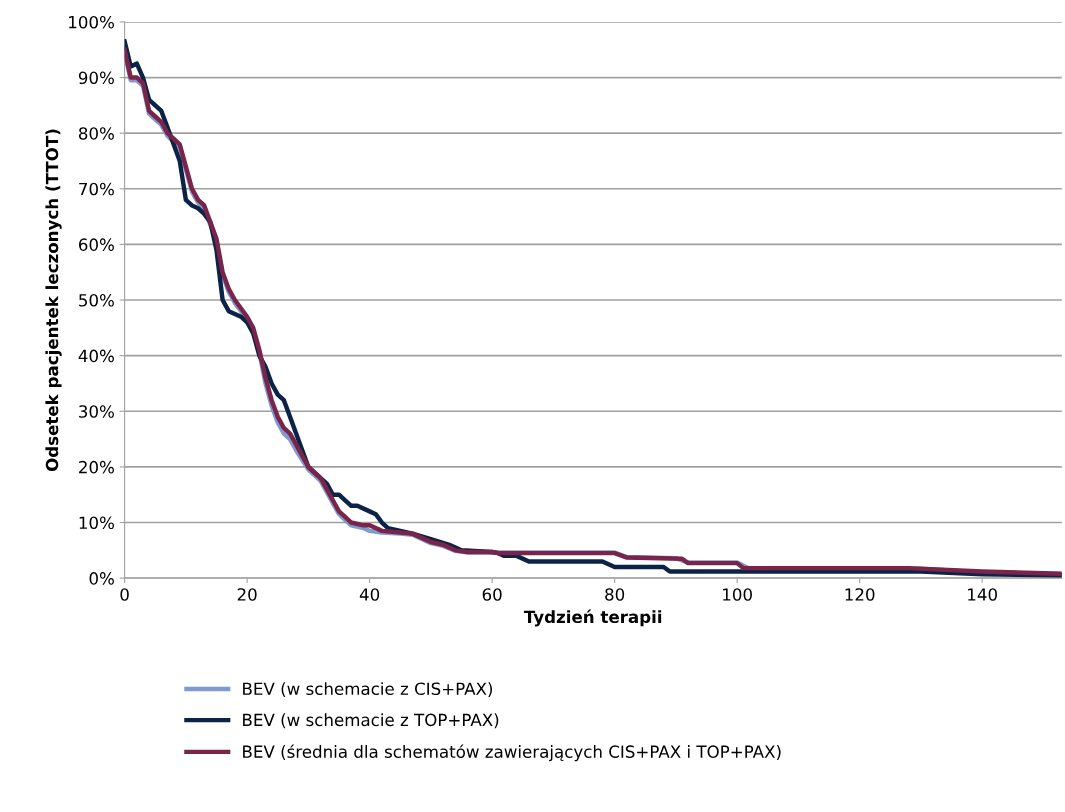  What do you see at coordinates (512, 753) in the screenshot?
I see `legend-label: BEV (średnia dla schematów zawierających CIS+PAX i TOP+PAX)` at bounding box center [512, 753].